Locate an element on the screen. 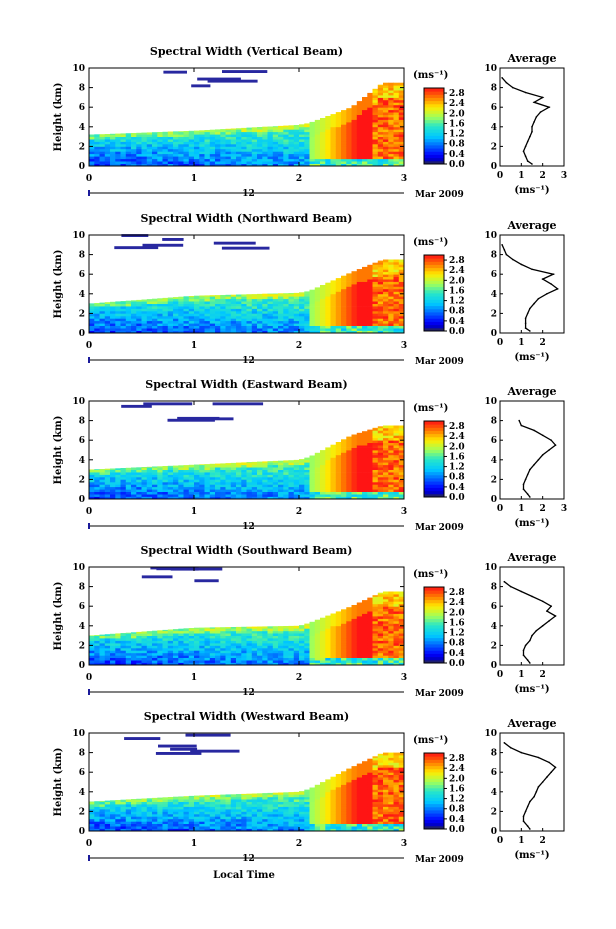 The width and height of the screenshot is (616, 929). colorbar-tick-label: 0.8 is located at coordinates (457, 145).